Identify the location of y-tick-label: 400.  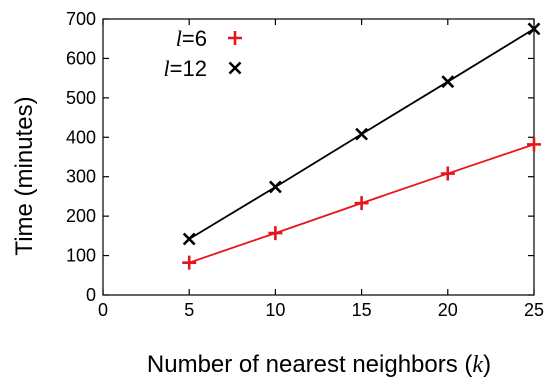
(81, 137).